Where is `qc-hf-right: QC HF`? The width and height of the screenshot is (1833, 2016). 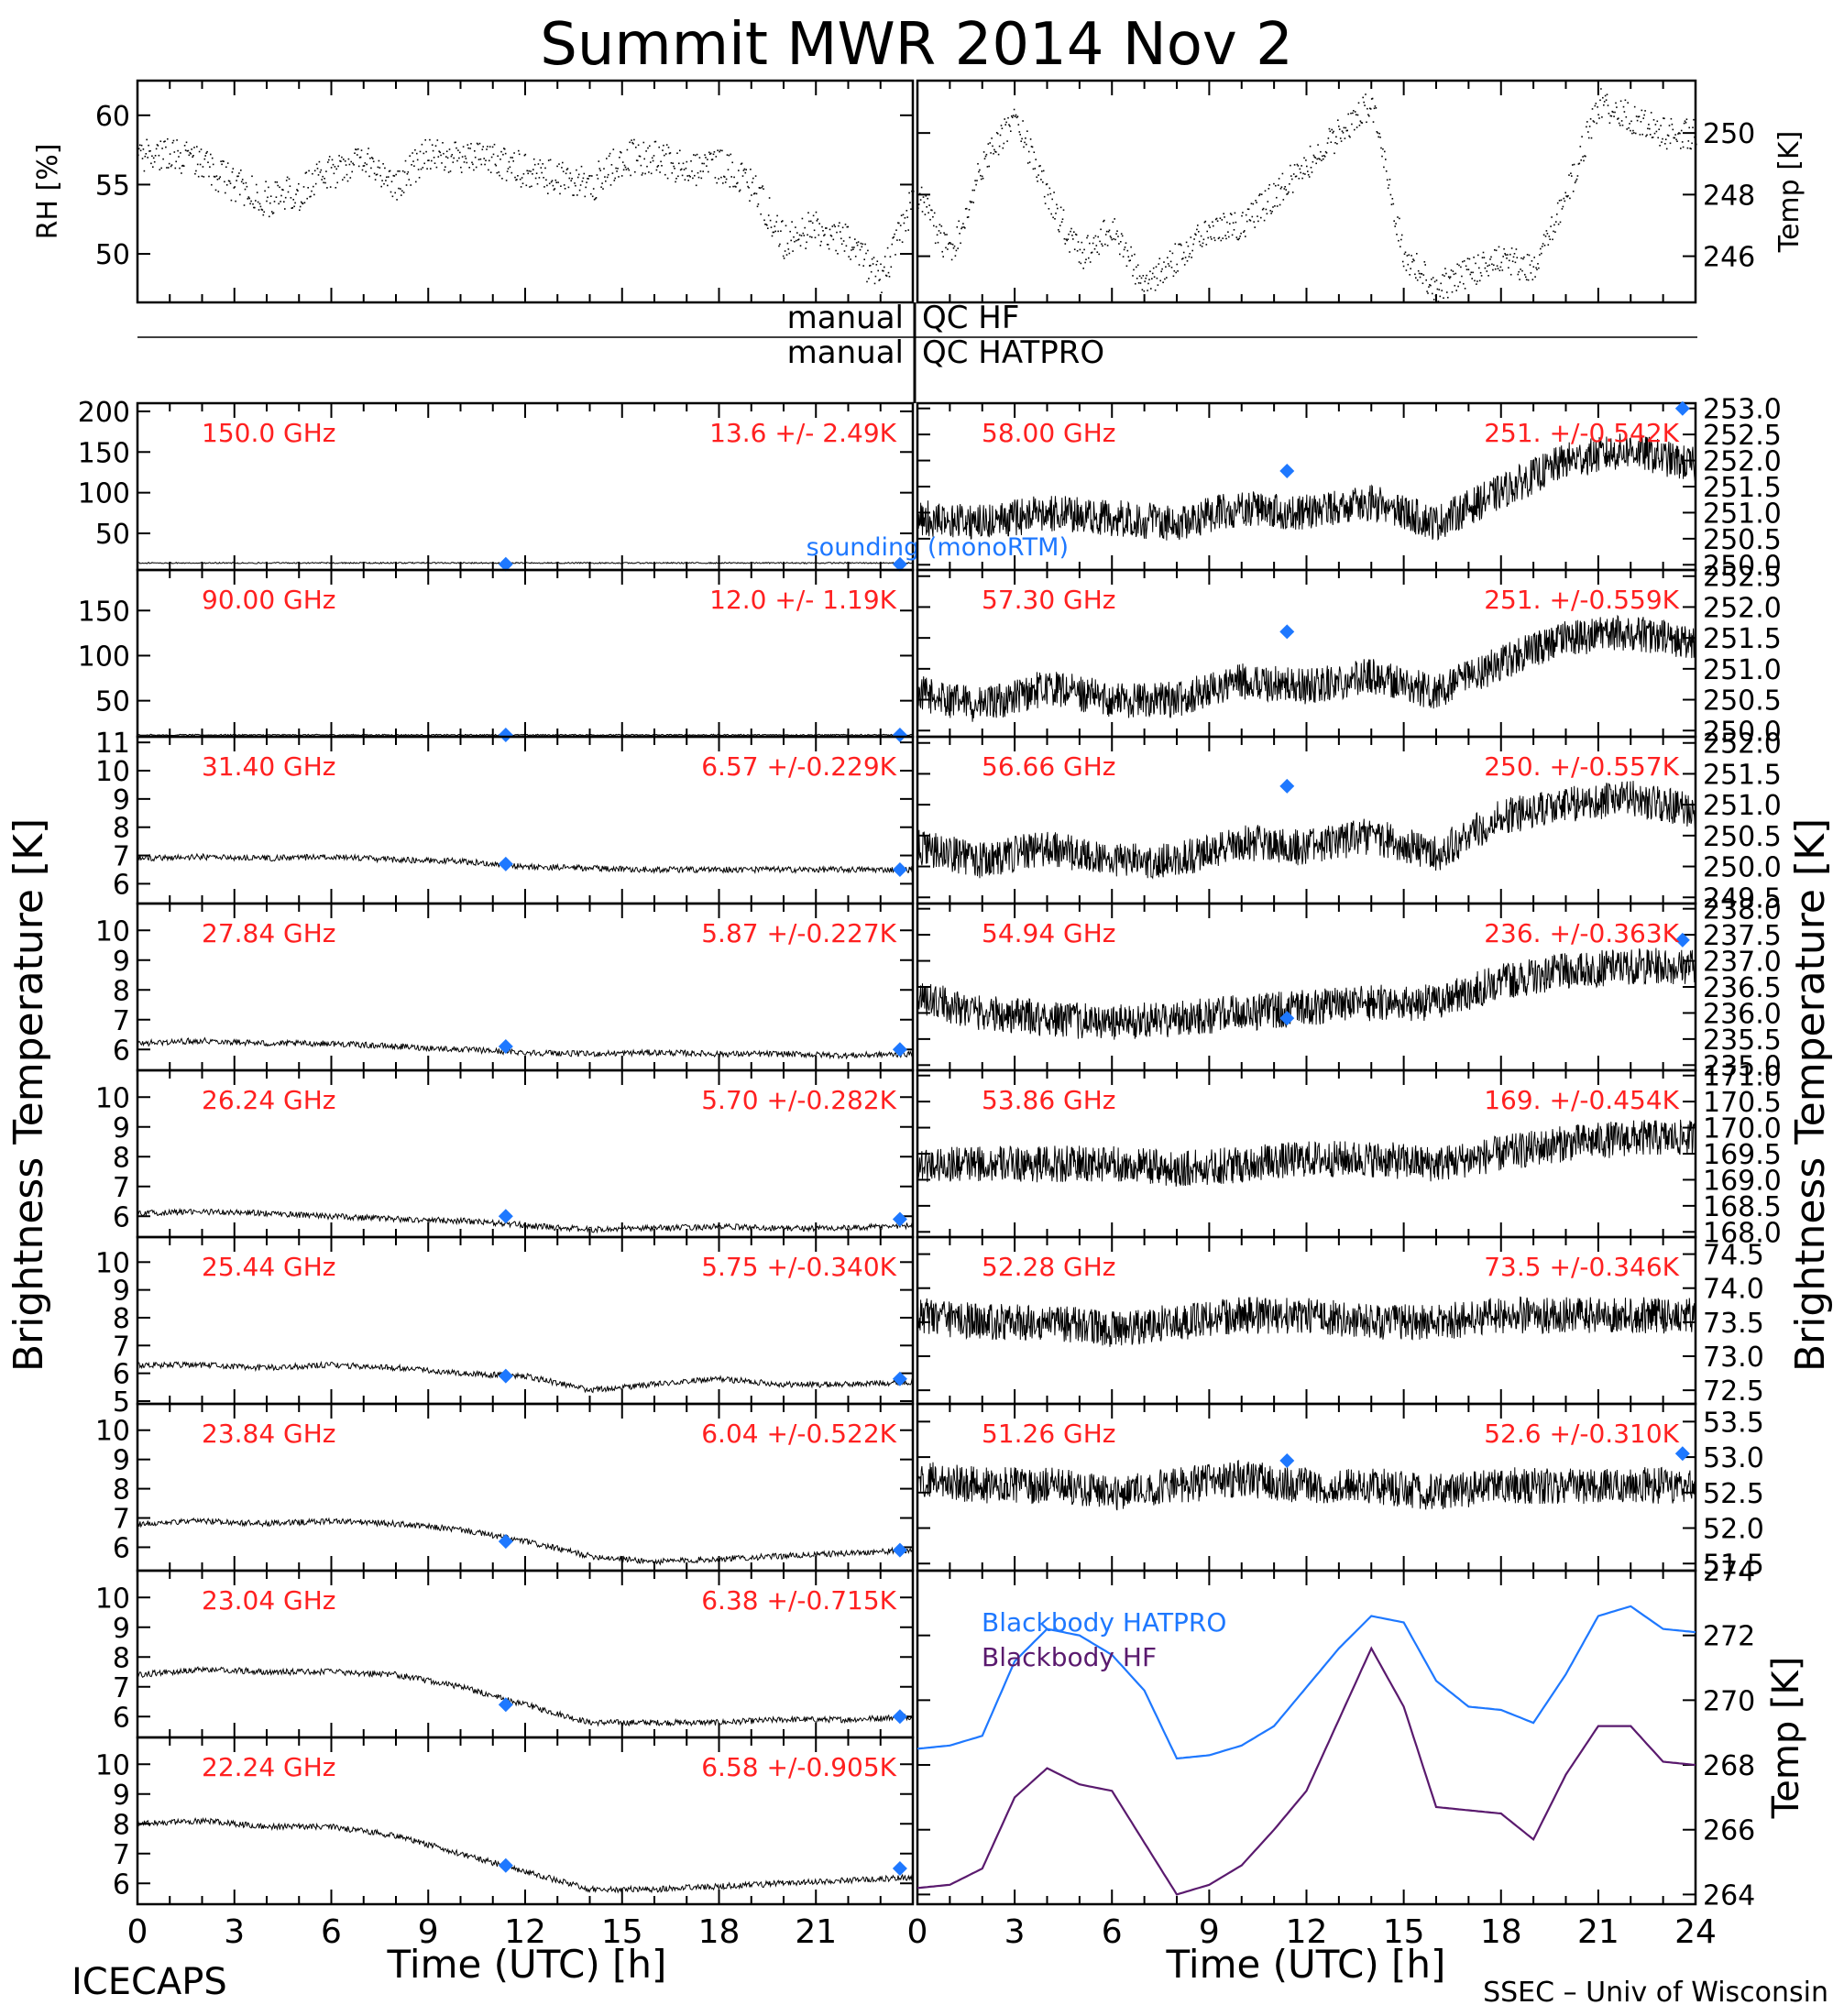 qc-hf-right: QC HF is located at coordinates (970, 318).